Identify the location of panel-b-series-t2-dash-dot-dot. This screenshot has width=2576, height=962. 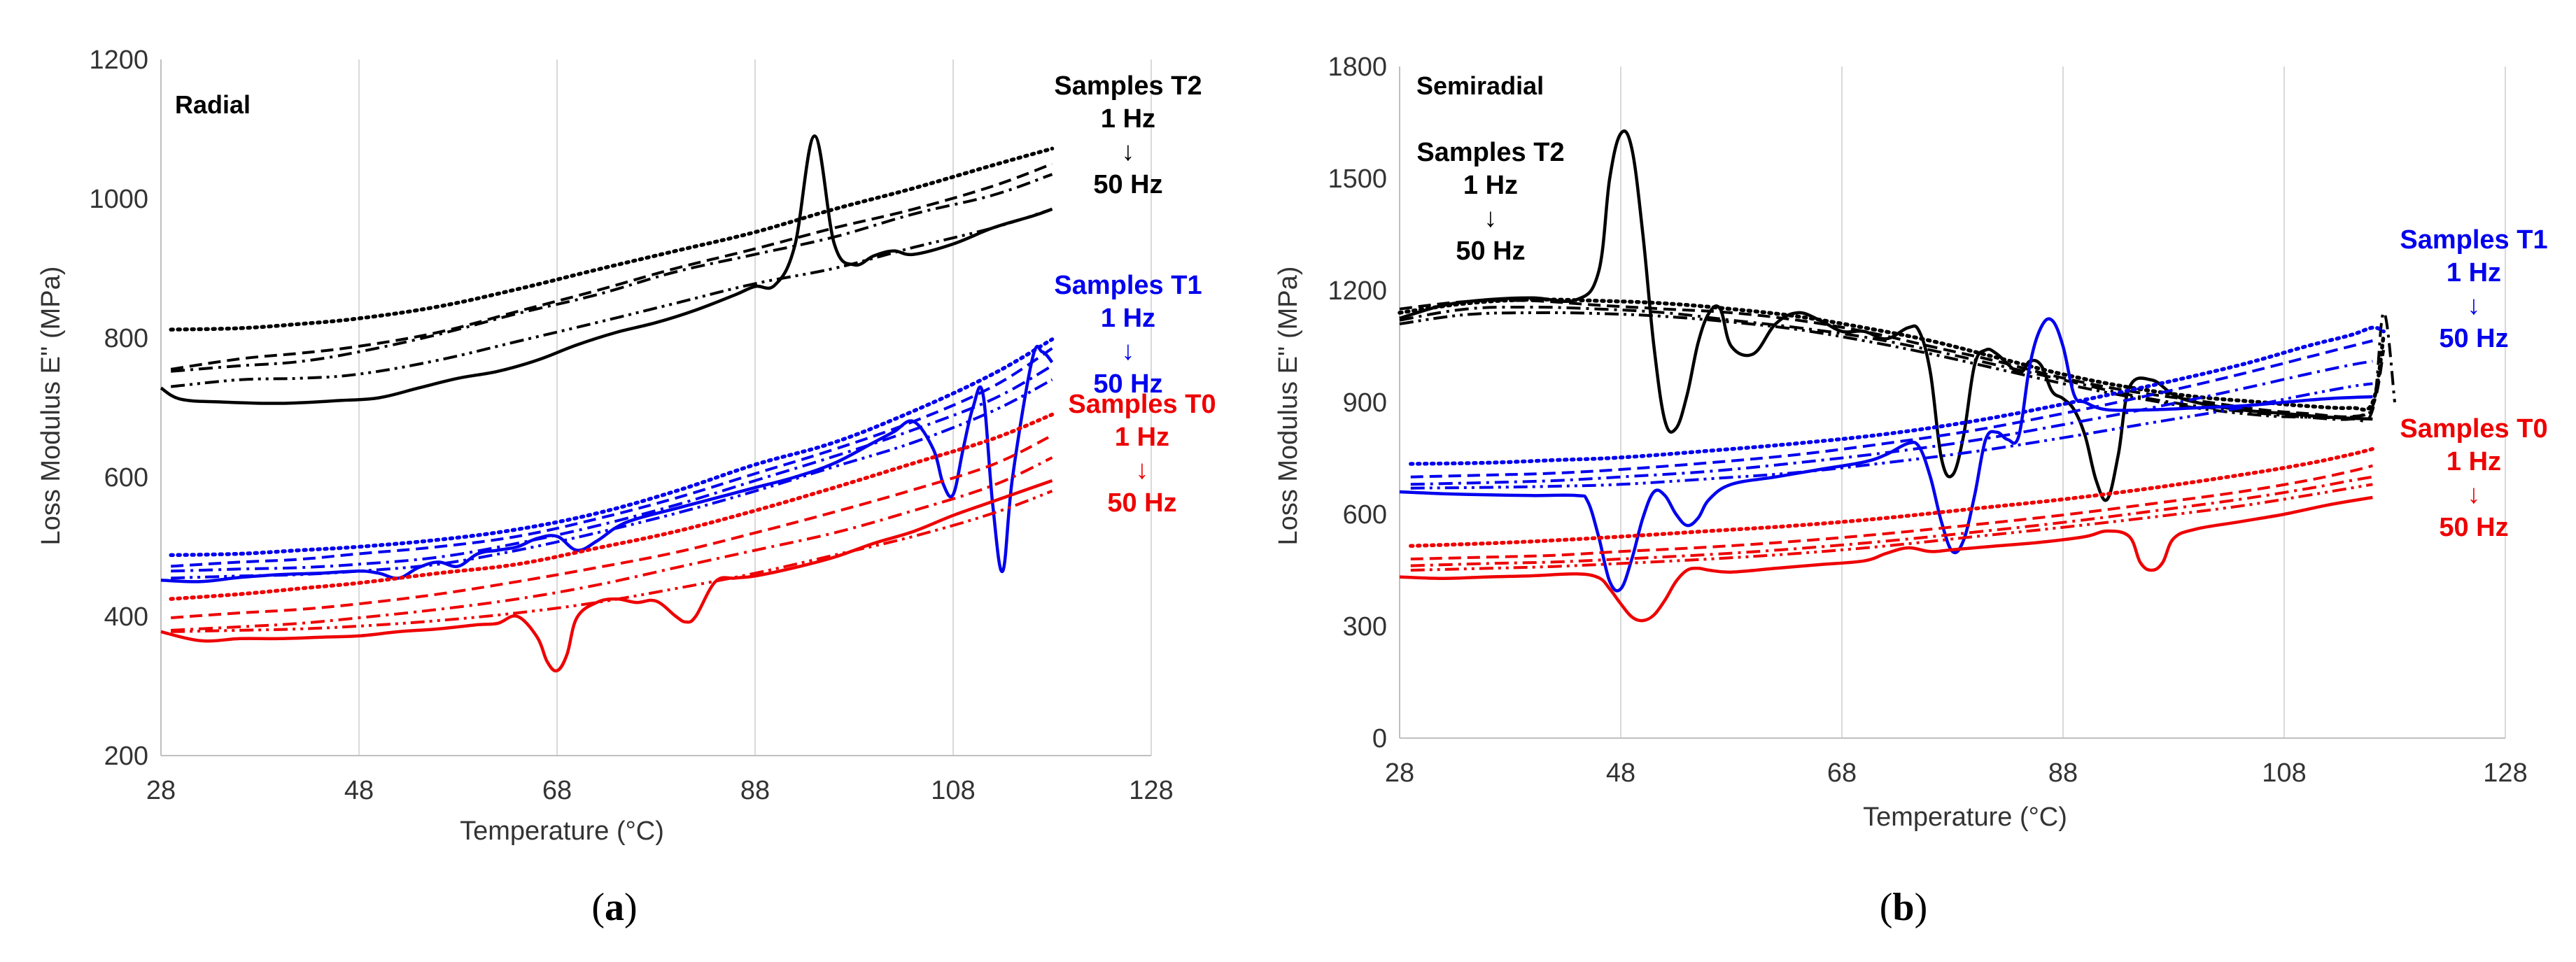
(1886, 365).